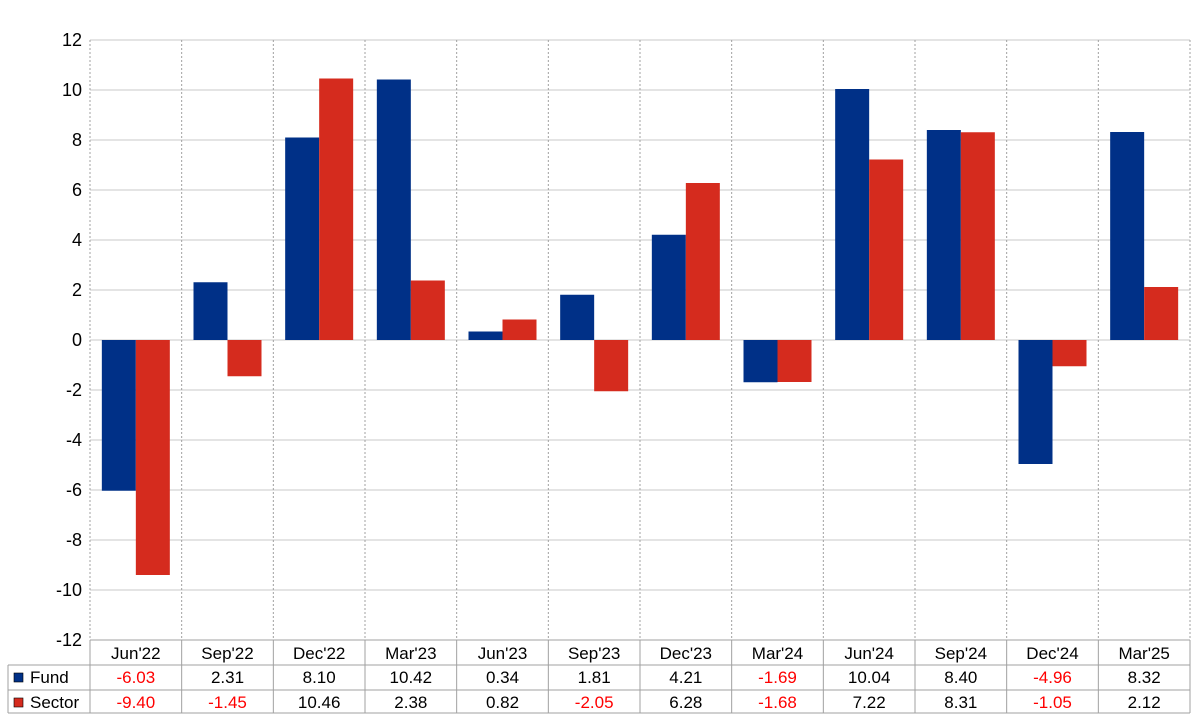  I want to click on data-label-fund: 0.34, so click(502, 677).